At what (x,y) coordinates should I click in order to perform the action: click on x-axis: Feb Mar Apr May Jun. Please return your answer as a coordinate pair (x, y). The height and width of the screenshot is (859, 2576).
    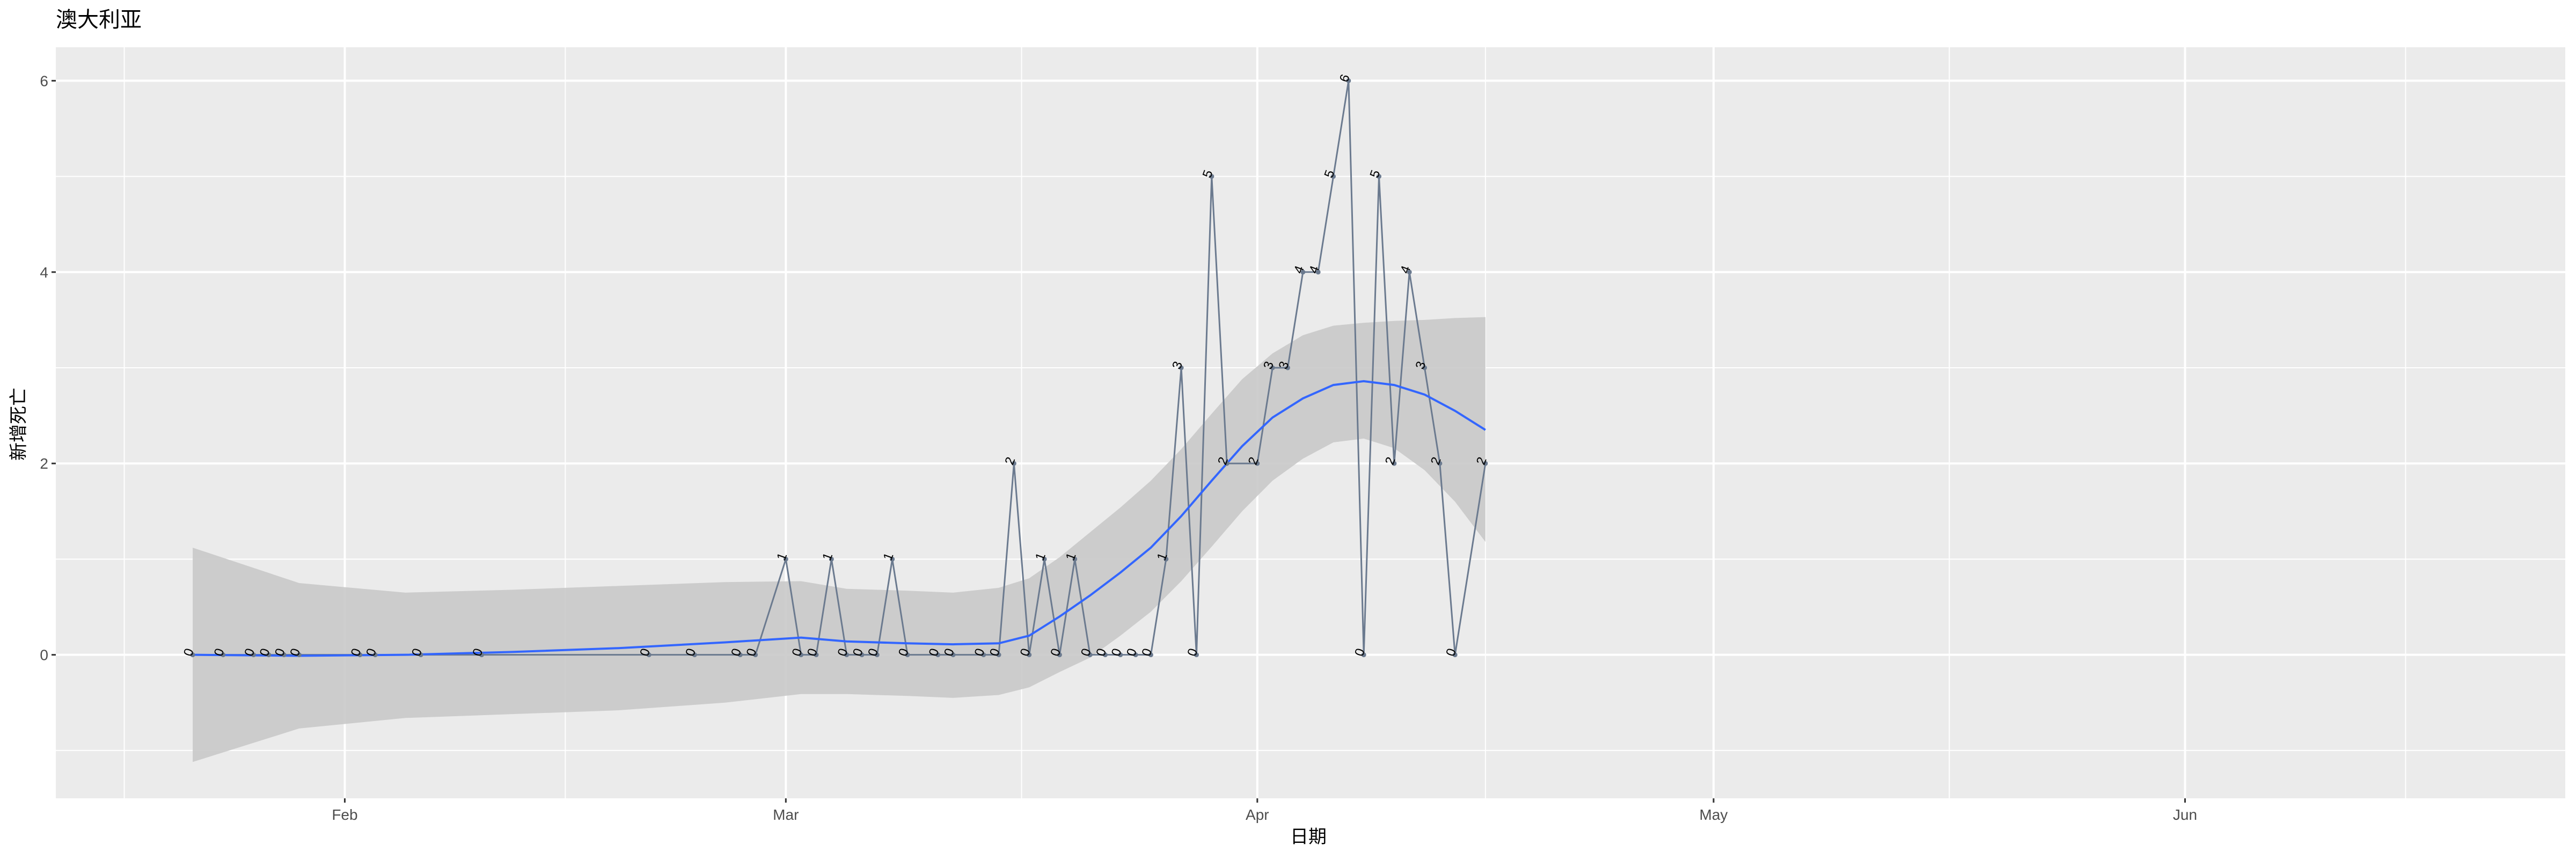
    Looking at the image, I should click on (1264, 810).